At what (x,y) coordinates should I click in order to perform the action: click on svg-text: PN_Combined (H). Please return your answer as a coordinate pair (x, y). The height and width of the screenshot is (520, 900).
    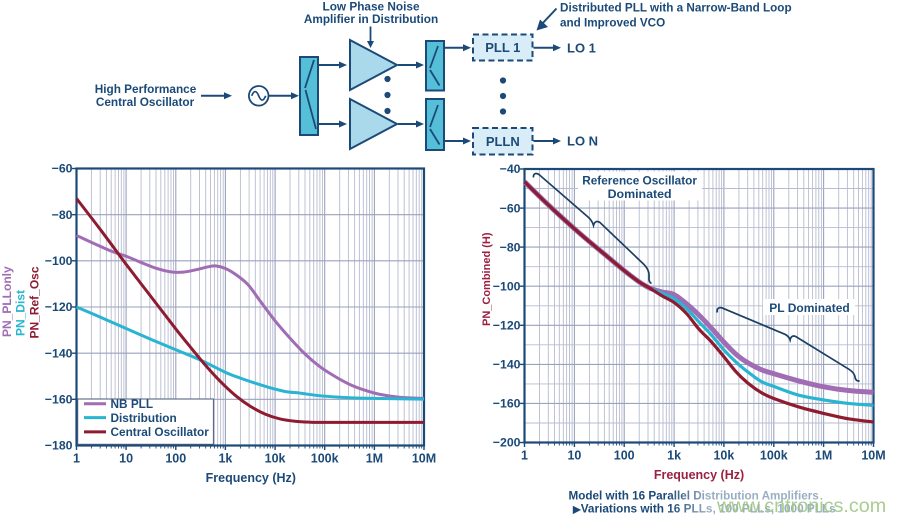
    Looking at the image, I should click on (487, 279).